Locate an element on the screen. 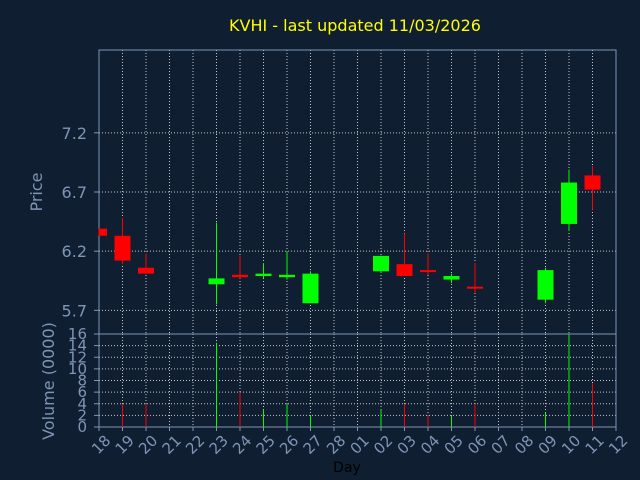 This screenshot has width=640, height=480. volume-tick-label: 6 is located at coordinates (82, 392).